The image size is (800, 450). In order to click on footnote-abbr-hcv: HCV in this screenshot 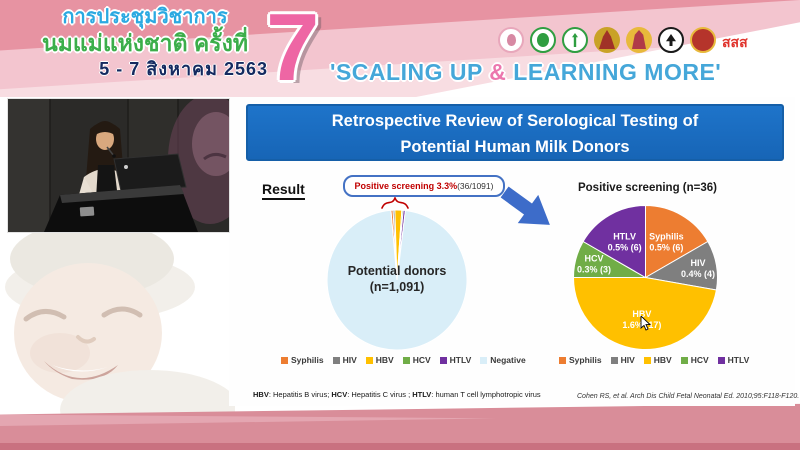, I will do `click(339, 394)`.